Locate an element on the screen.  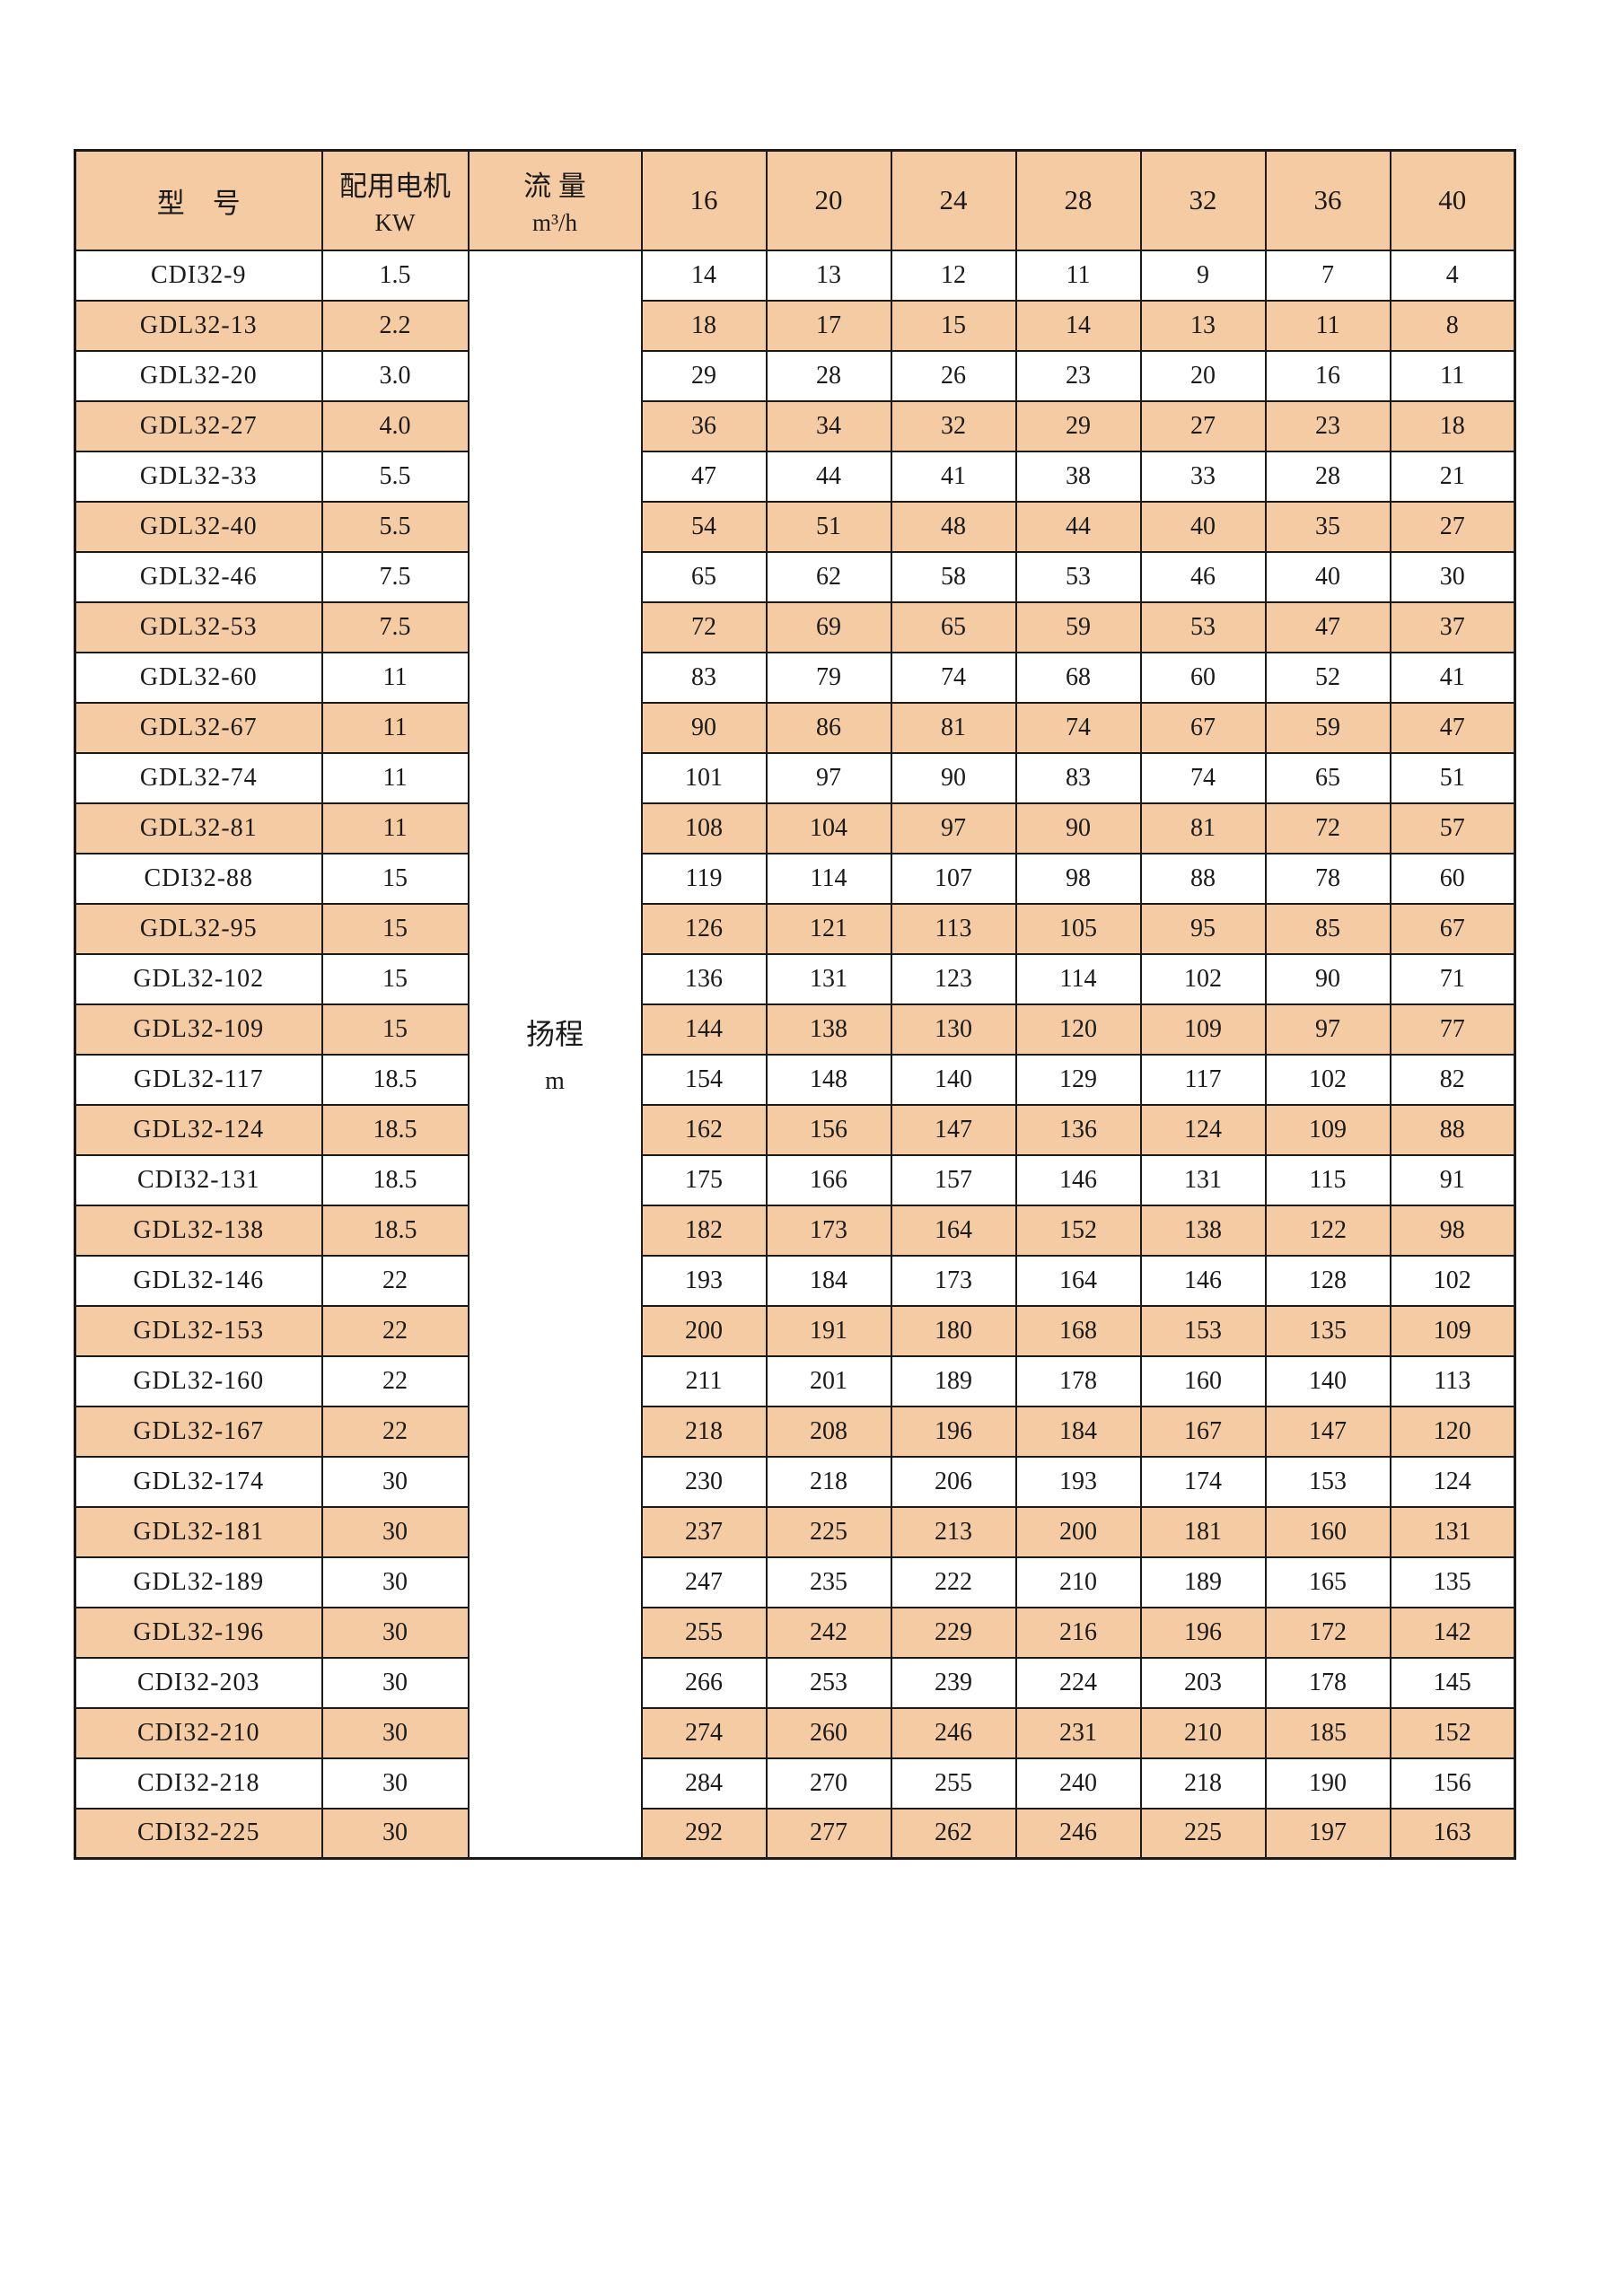
head-value-cell: 18 is located at coordinates (704, 325).